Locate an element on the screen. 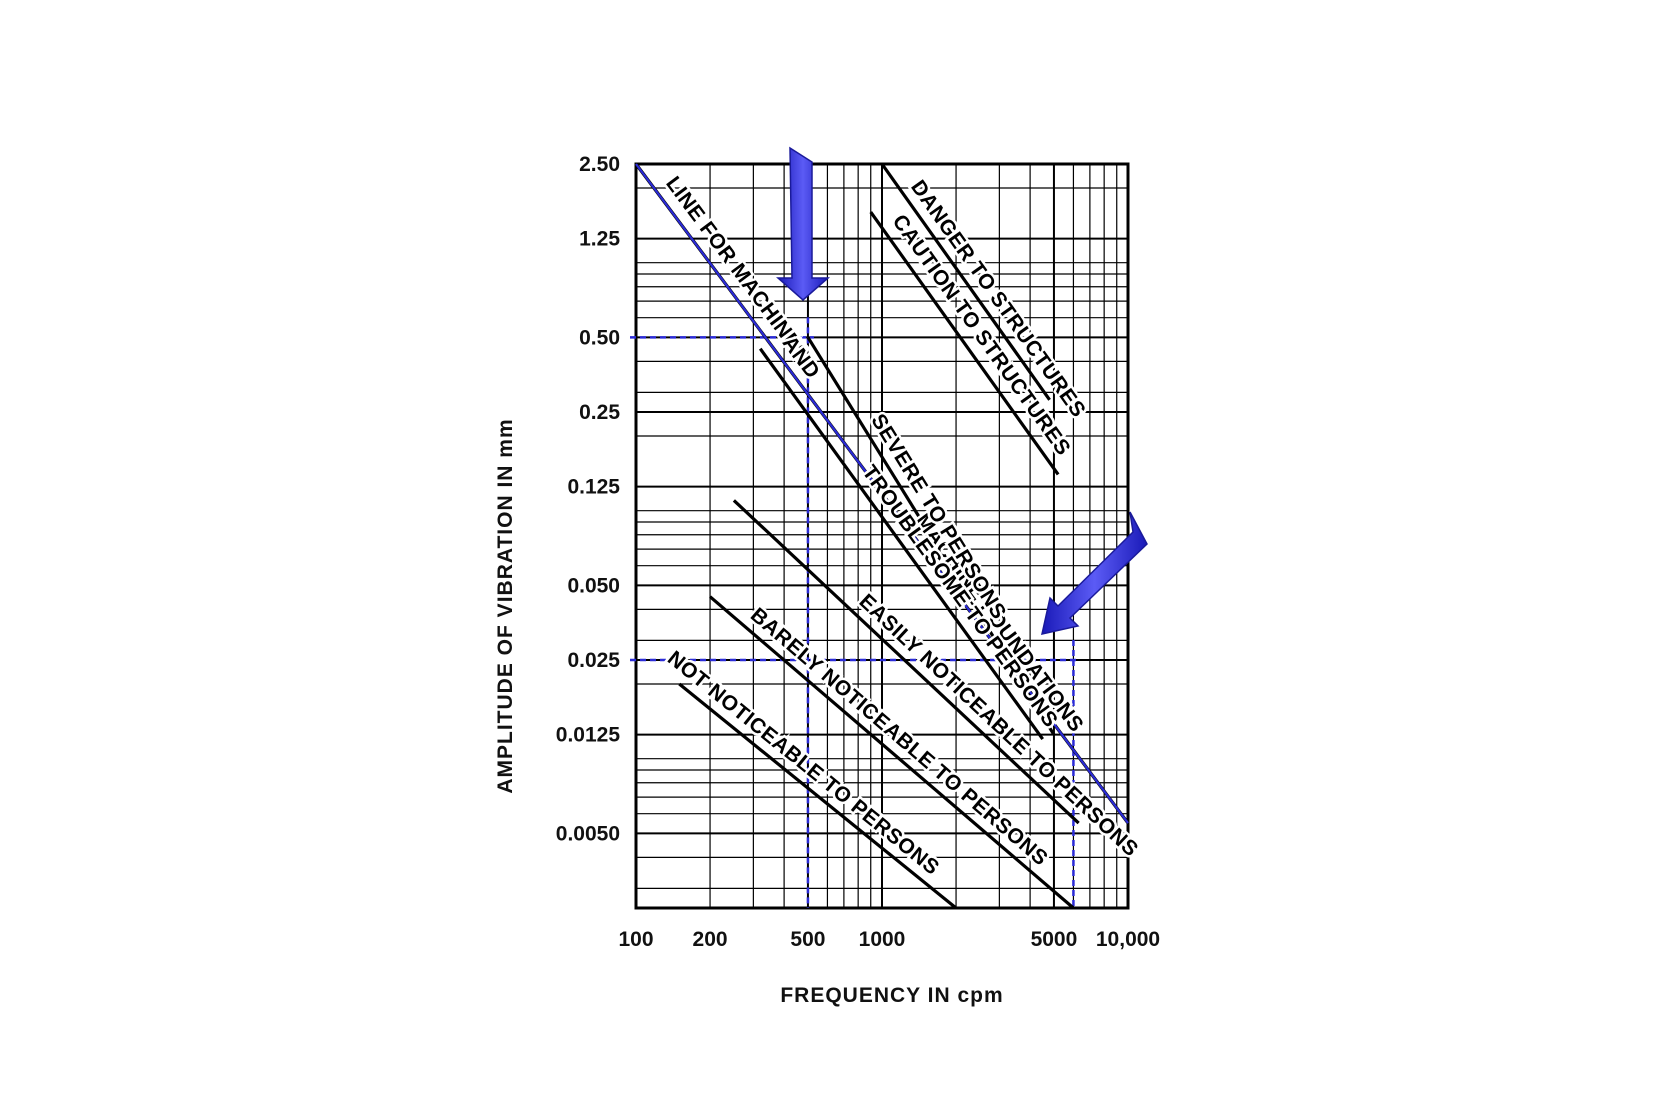  x-tick-label: 100 is located at coordinates (635, 939).